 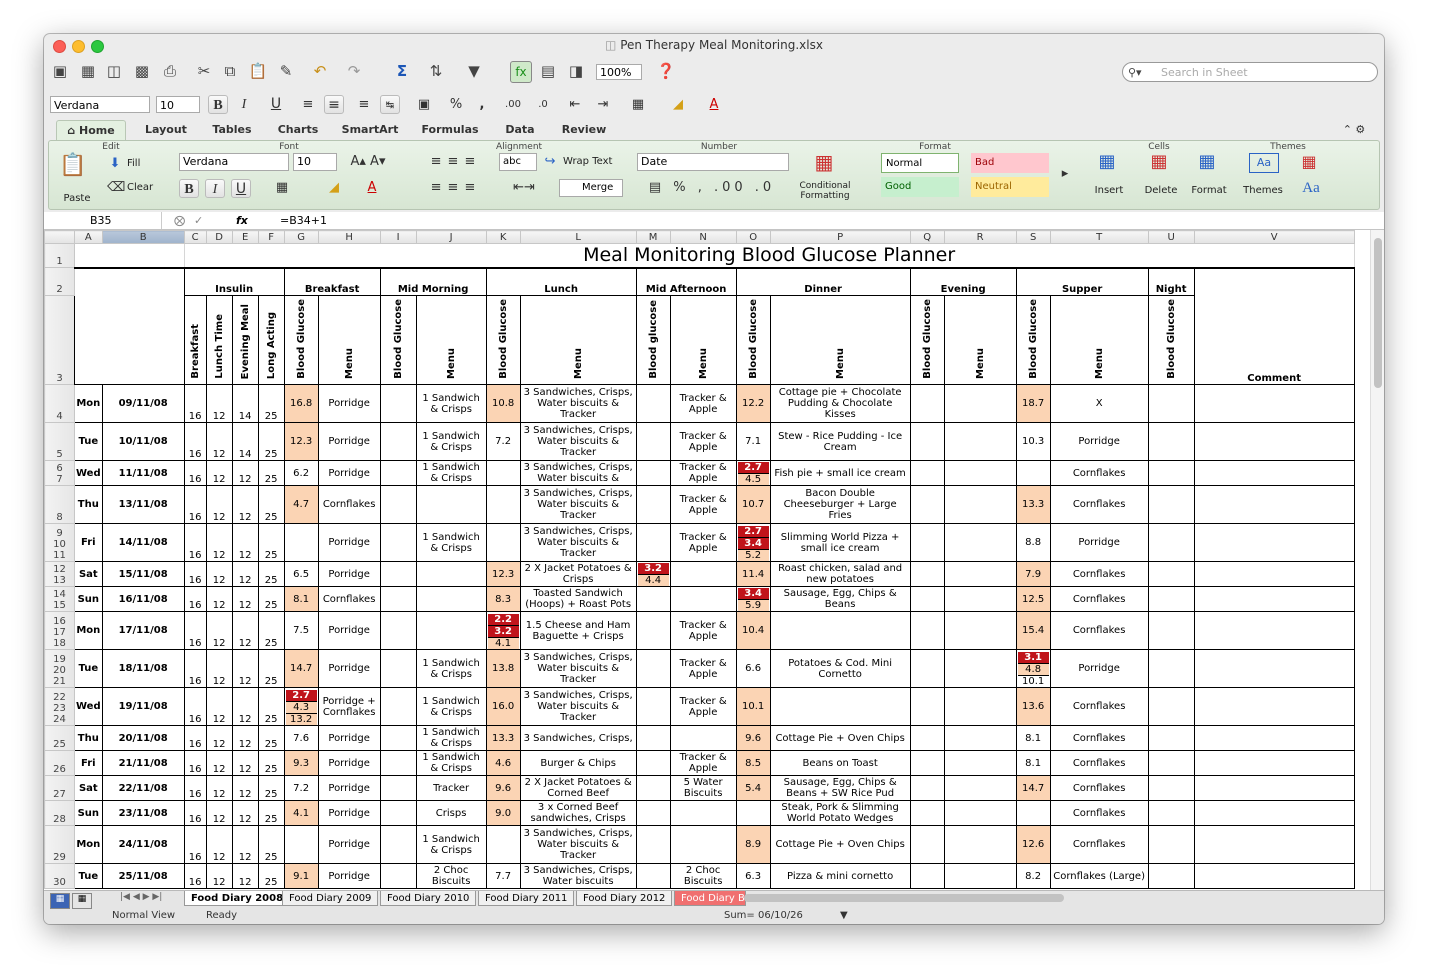 I want to click on lunch-bg-cell: 9.6, so click(x=503, y=788).